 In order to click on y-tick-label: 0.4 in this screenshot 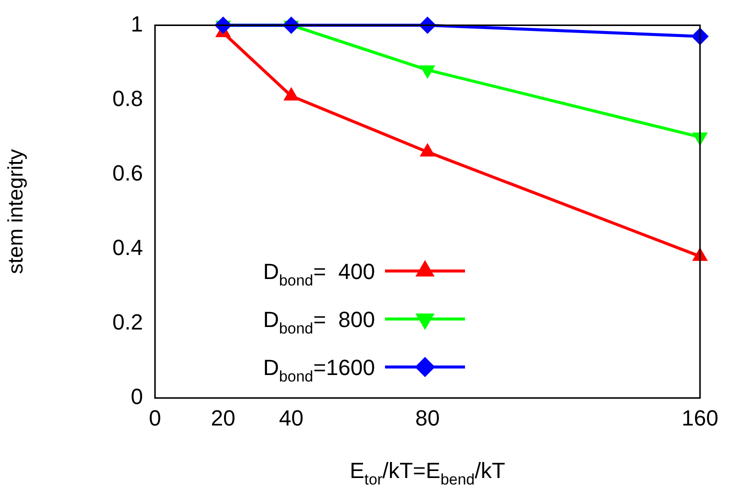, I will do `click(127, 247)`.